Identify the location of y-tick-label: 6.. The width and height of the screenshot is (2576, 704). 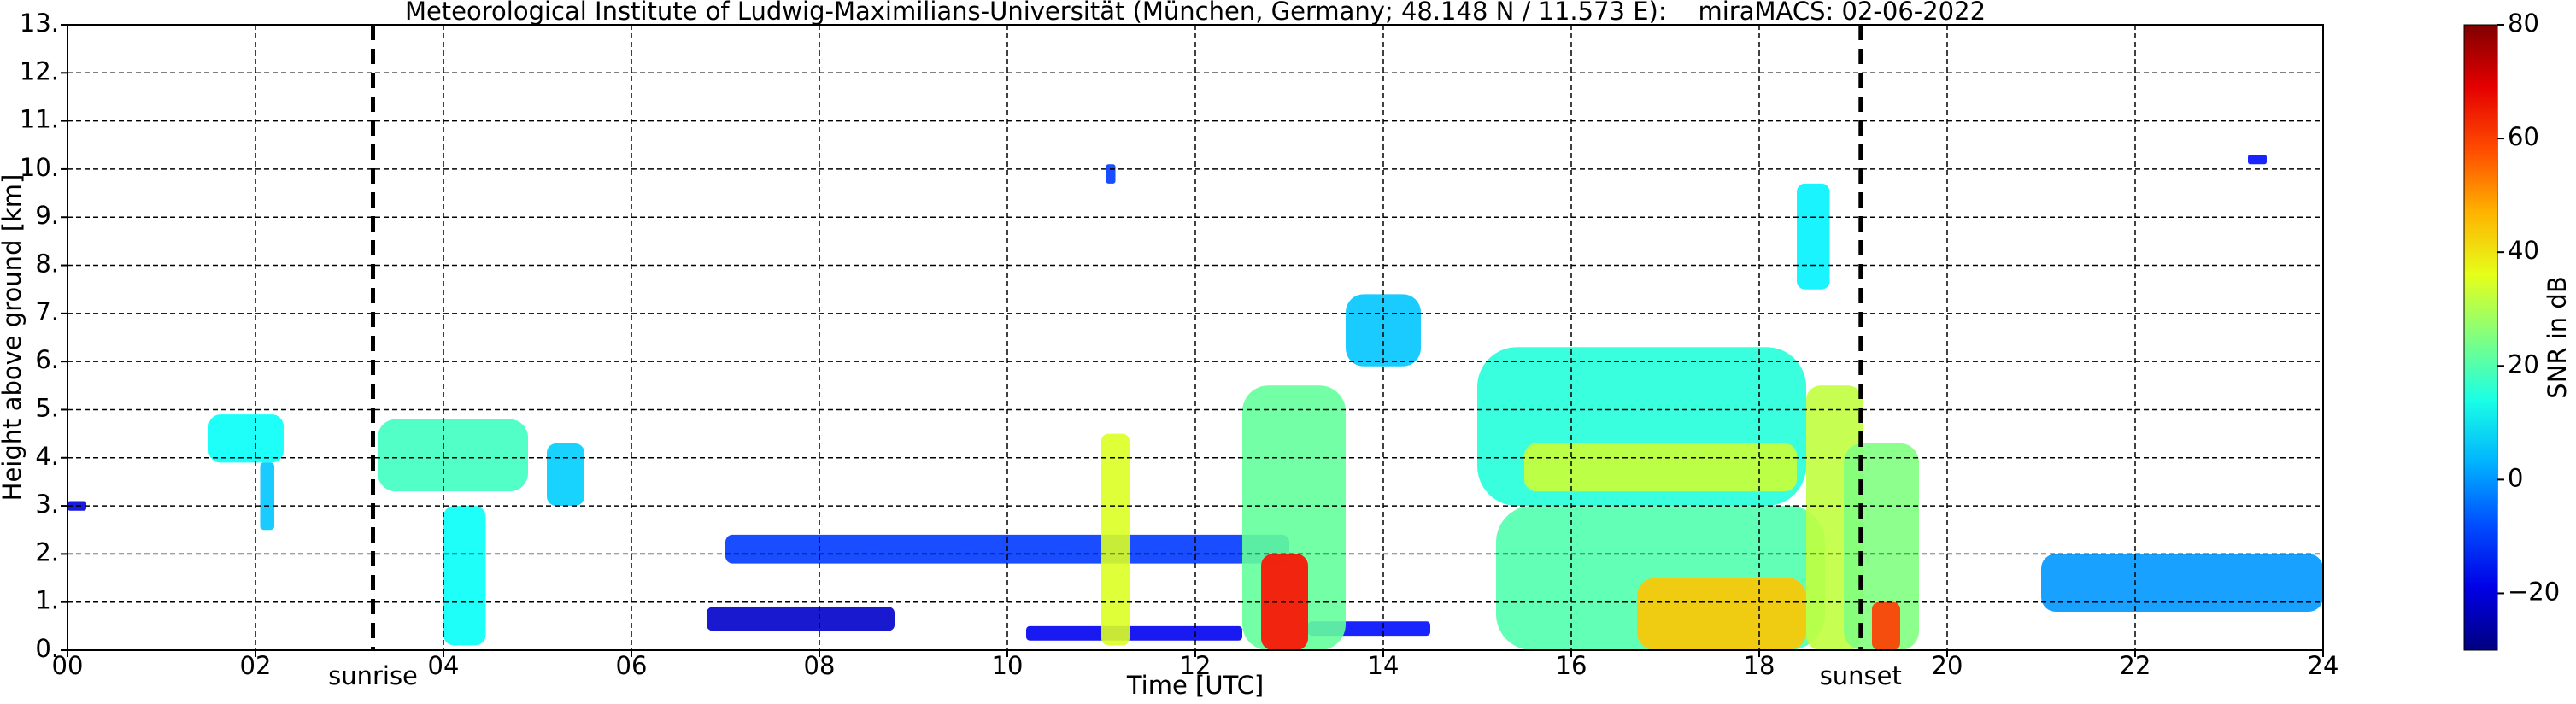
(47, 359).